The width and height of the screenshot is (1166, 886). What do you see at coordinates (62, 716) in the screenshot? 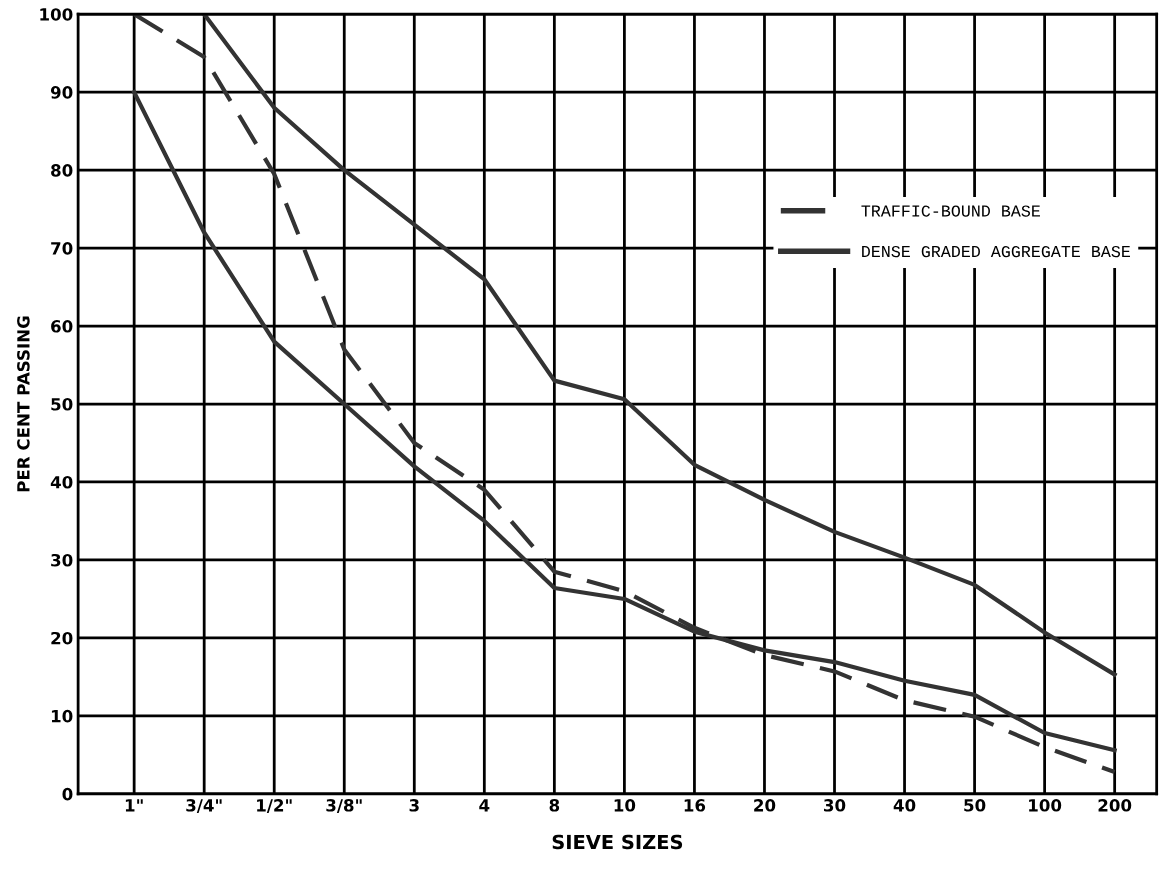
I see `y-tick-label: 10` at bounding box center [62, 716].